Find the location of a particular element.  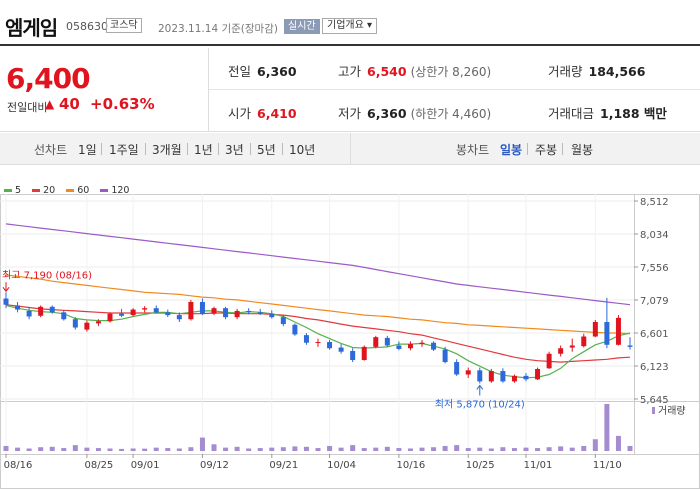

up-arrow-icon: ▲ is located at coordinates (50, 104).